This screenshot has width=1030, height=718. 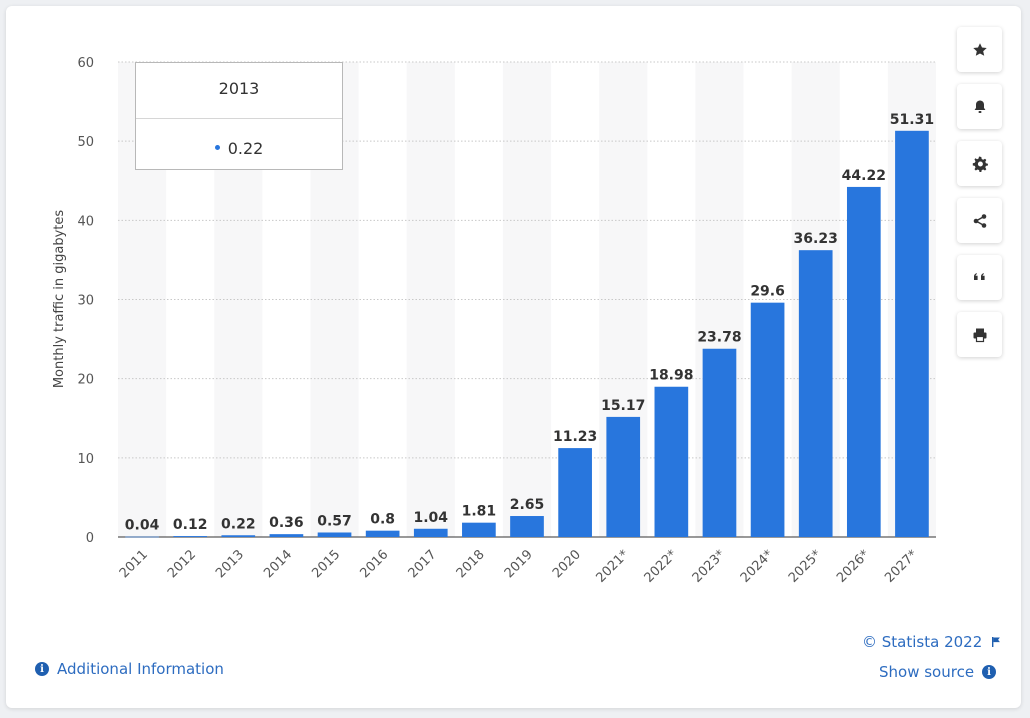 What do you see at coordinates (816, 239) in the screenshot?
I see `data-label: 36.23` at bounding box center [816, 239].